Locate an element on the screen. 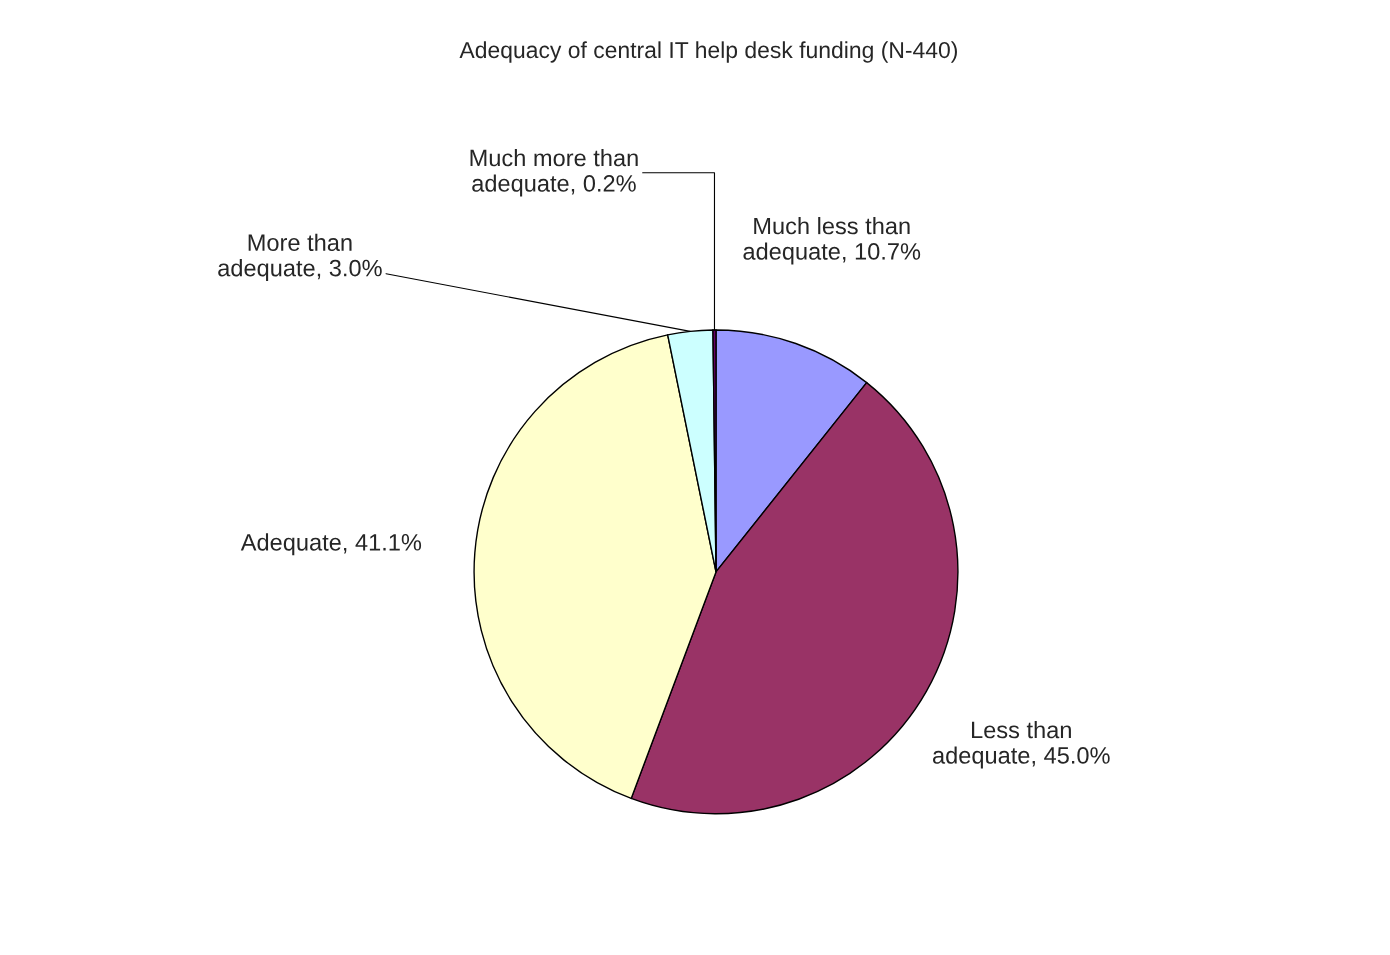 This screenshot has height=955, width=1390. slice-label: Much less than adequate, 10.7% is located at coordinates (832, 241).